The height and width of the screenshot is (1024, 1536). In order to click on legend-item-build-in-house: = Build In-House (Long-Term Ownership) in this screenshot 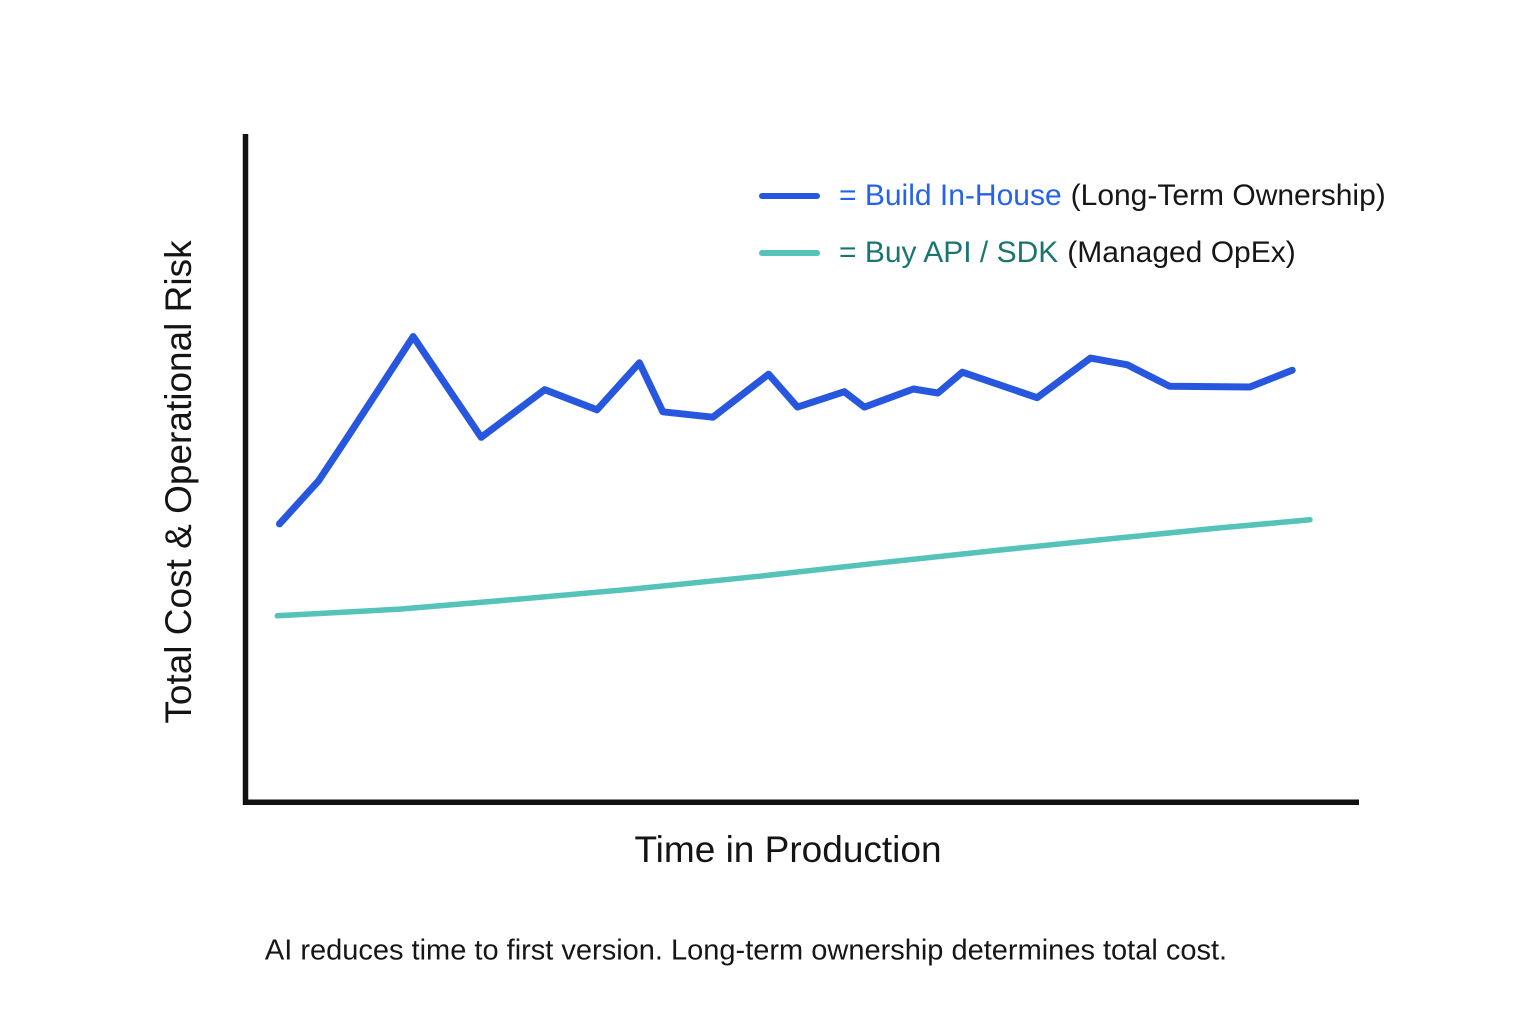, I will do `click(1072, 196)`.